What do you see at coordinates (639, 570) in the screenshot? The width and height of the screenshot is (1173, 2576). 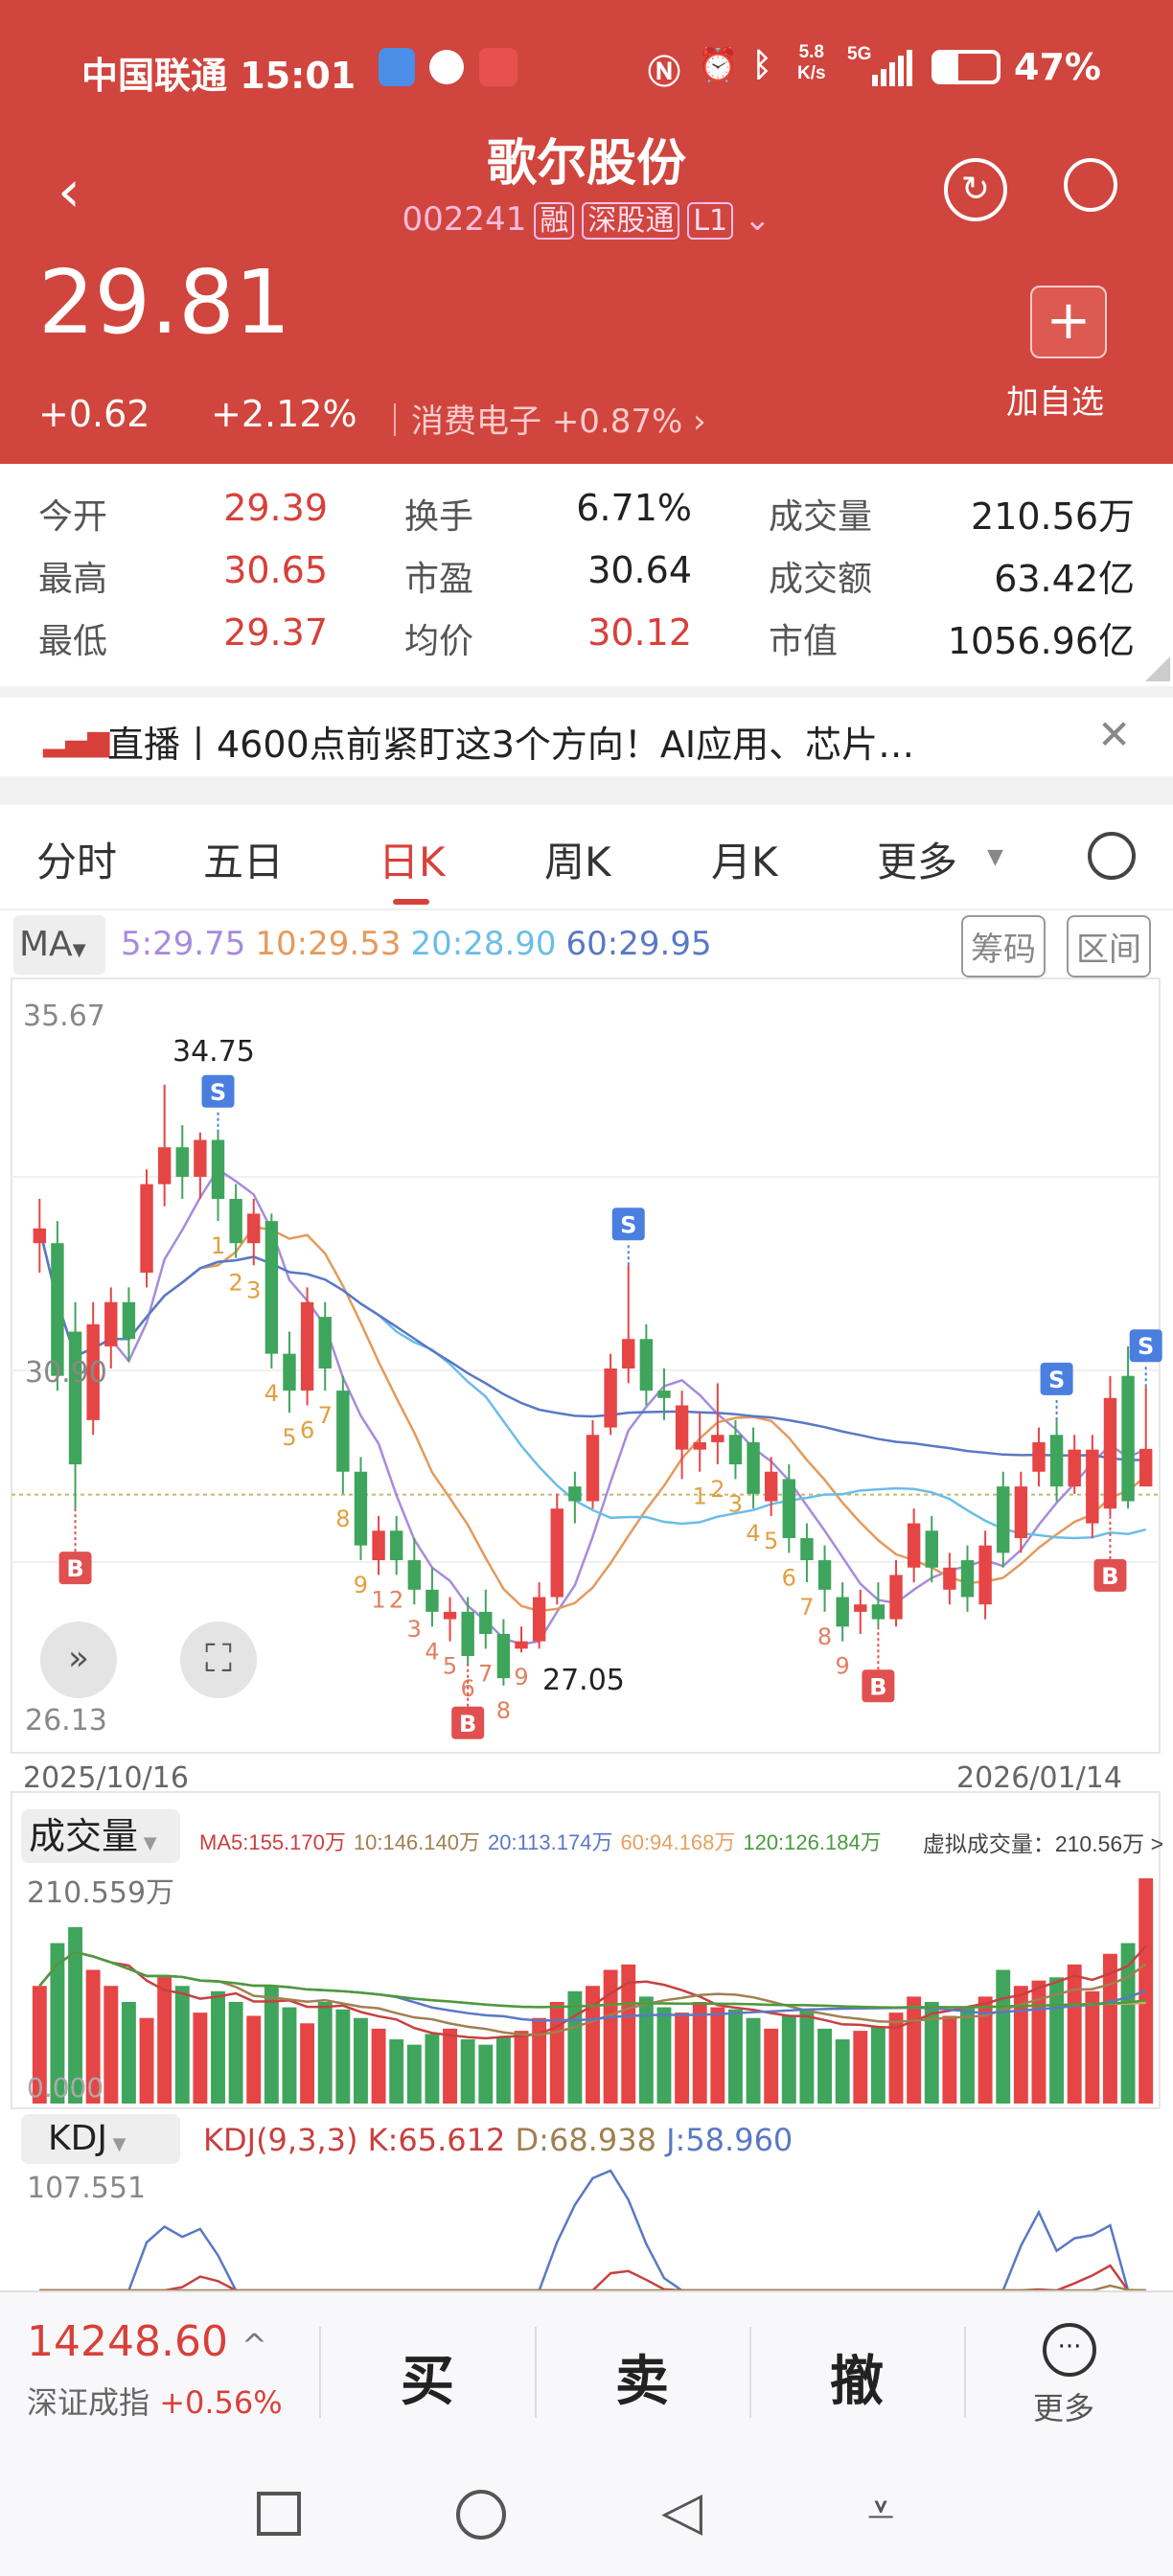 I see `stat-value: 30.64` at bounding box center [639, 570].